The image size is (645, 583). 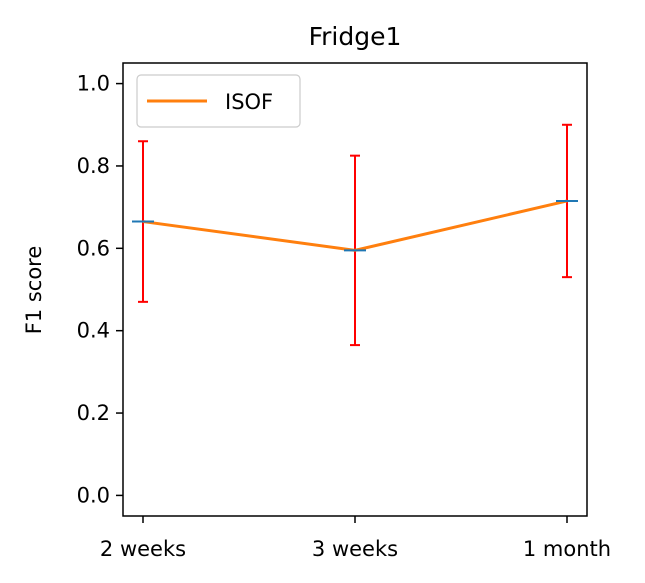 What do you see at coordinates (355, 36) in the screenshot?
I see `chart-title: Fridge1` at bounding box center [355, 36].